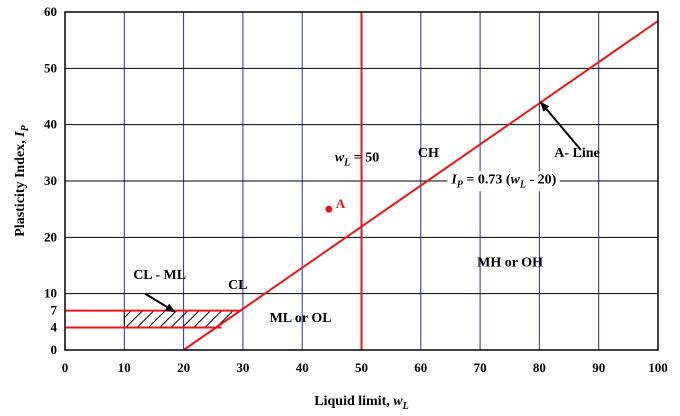  I want to click on y-axis-label-sub: P, so click(25, 127).